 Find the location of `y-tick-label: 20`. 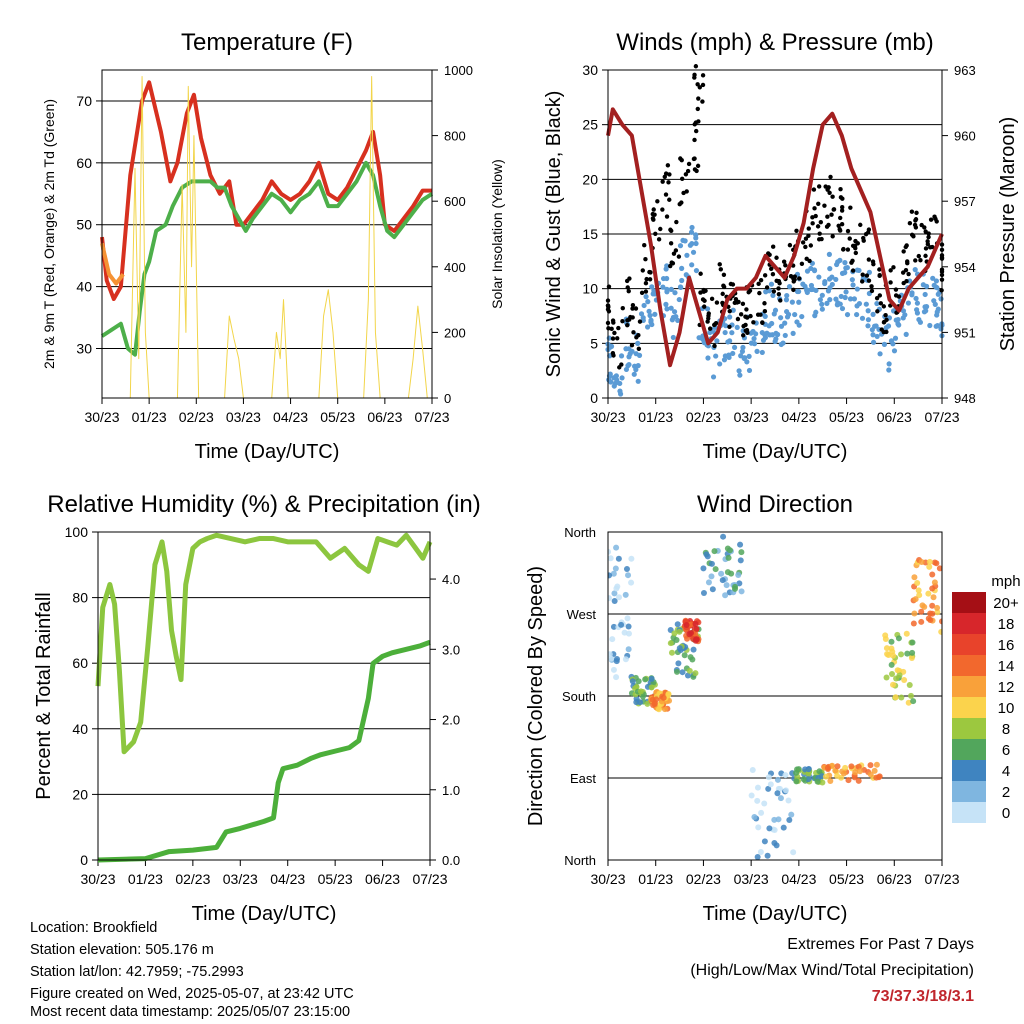

y-tick-label: 20 is located at coordinates (80, 794).